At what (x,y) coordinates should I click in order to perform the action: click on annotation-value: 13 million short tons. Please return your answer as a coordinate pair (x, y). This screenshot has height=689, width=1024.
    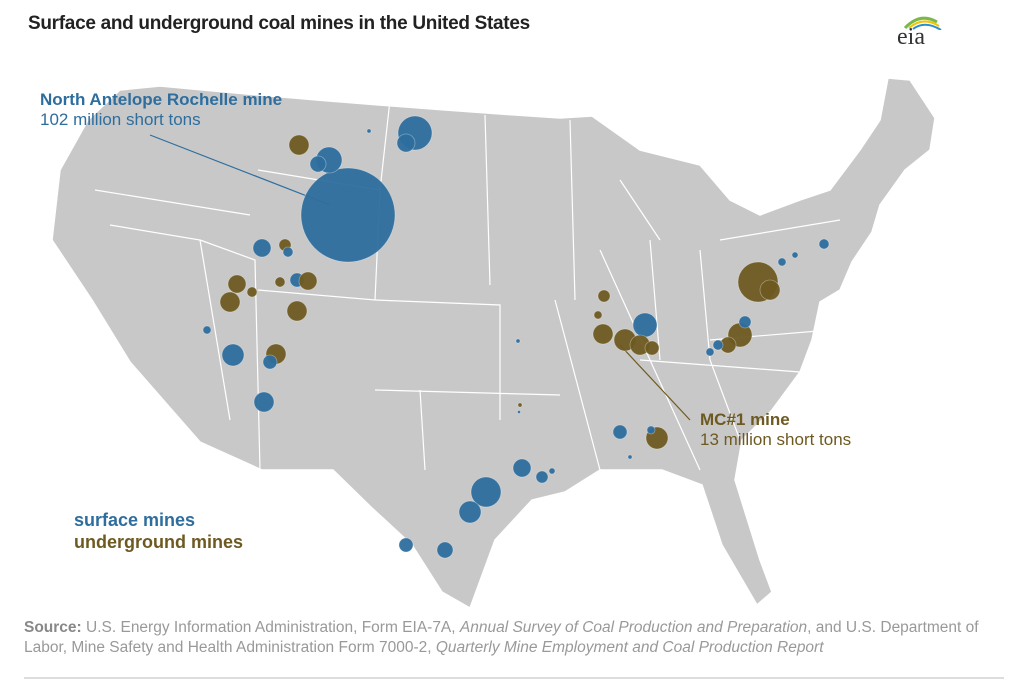
    Looking at the image, I should click on (776, 439).